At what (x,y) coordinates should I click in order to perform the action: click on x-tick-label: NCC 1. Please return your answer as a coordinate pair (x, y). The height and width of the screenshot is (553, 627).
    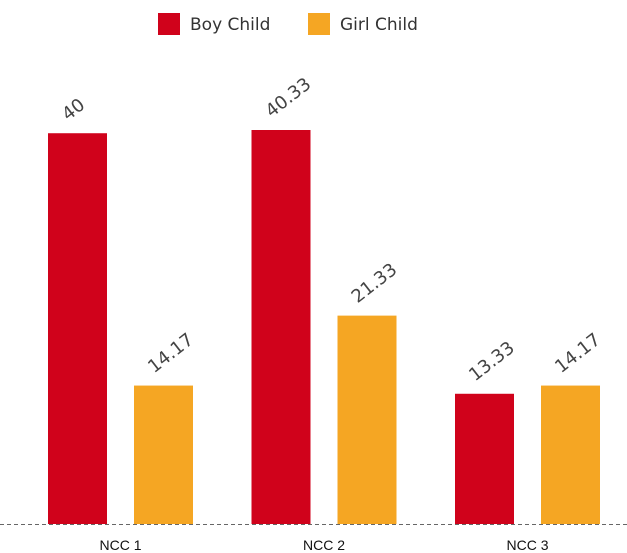
    Looking at the image, I should click on (120, 545).